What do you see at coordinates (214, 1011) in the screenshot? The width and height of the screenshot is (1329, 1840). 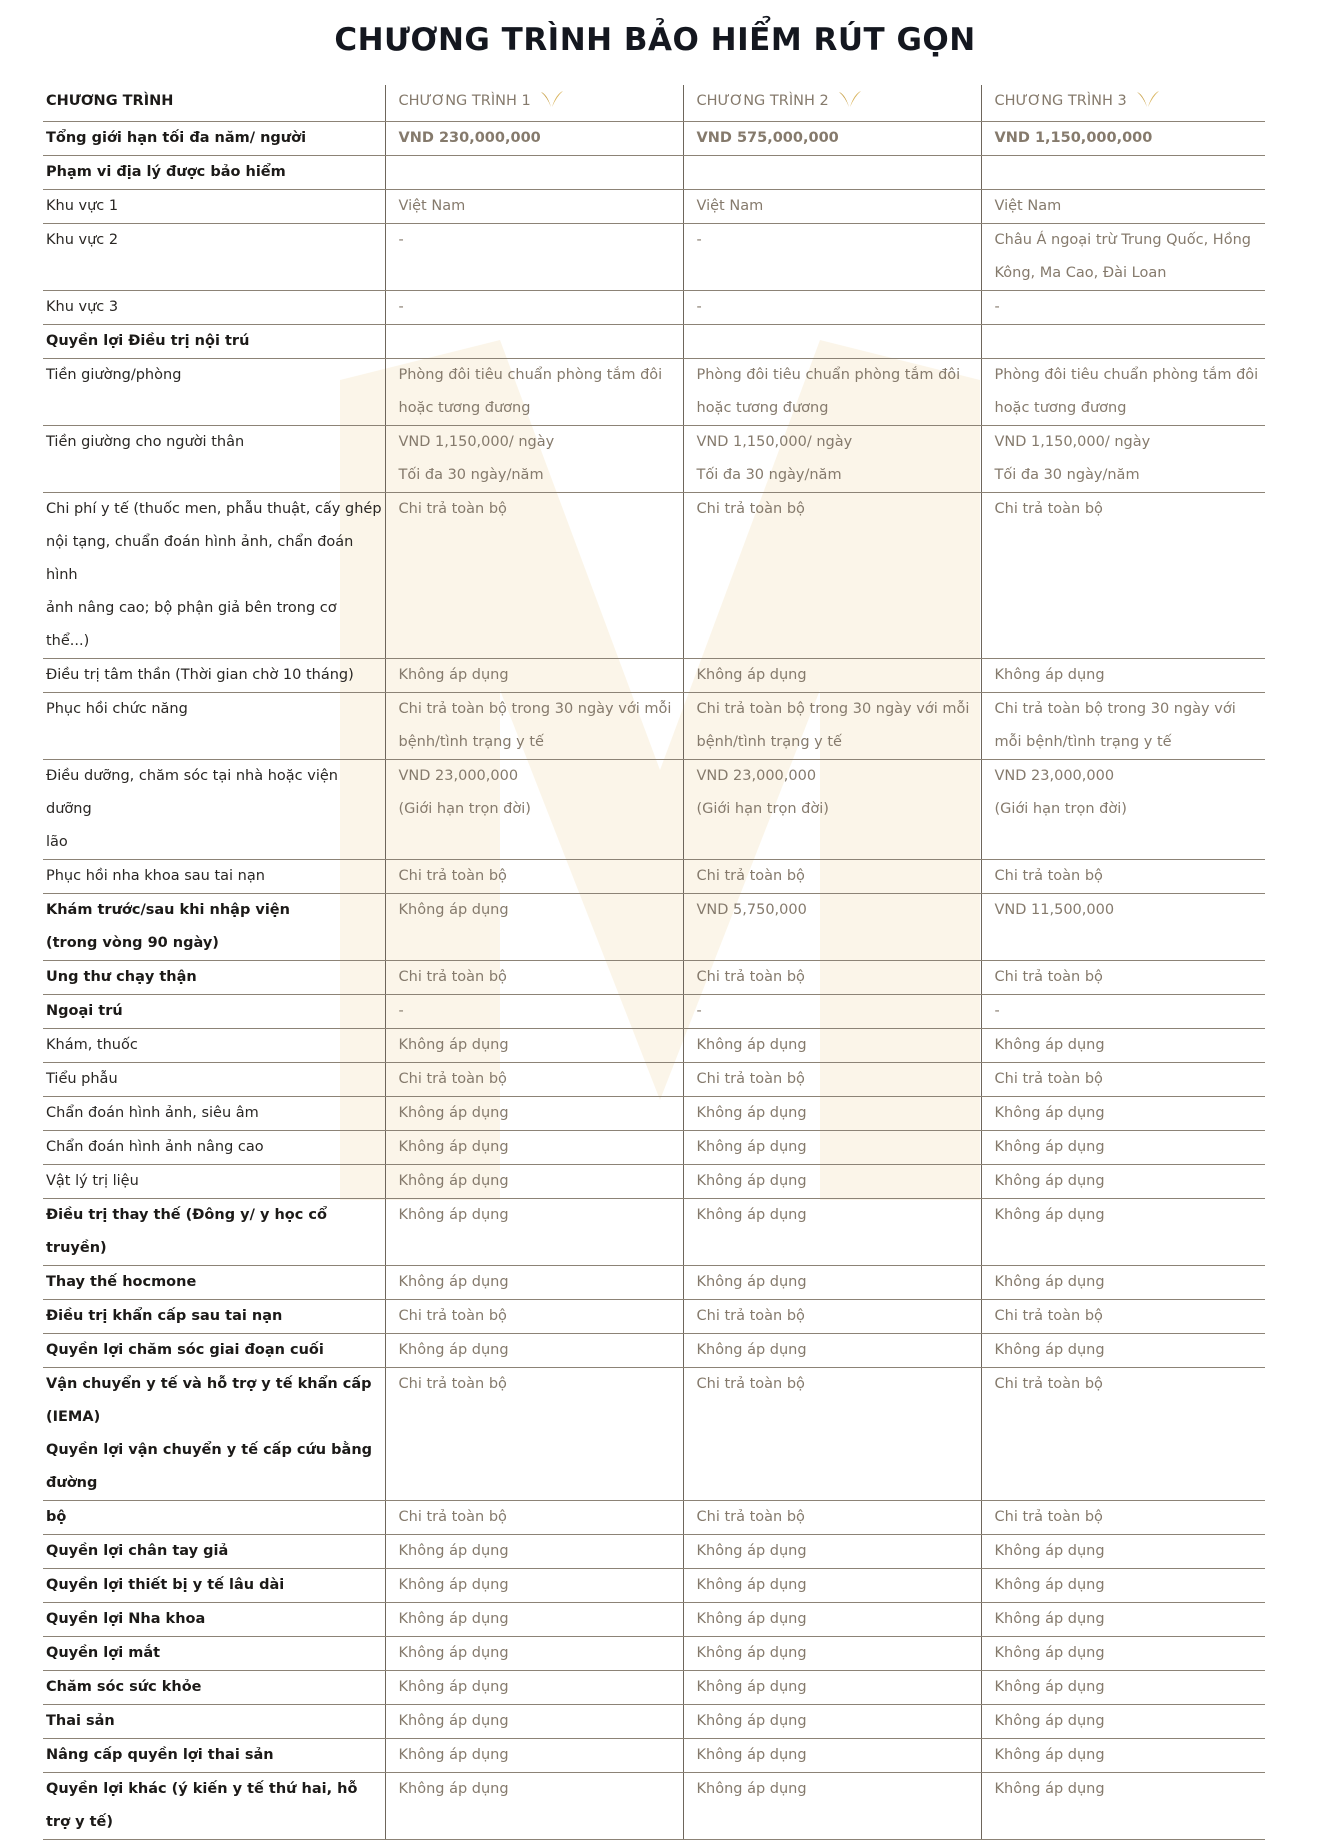 I see `row-label: Ngoại trú` at bounding box center [214, 1011].